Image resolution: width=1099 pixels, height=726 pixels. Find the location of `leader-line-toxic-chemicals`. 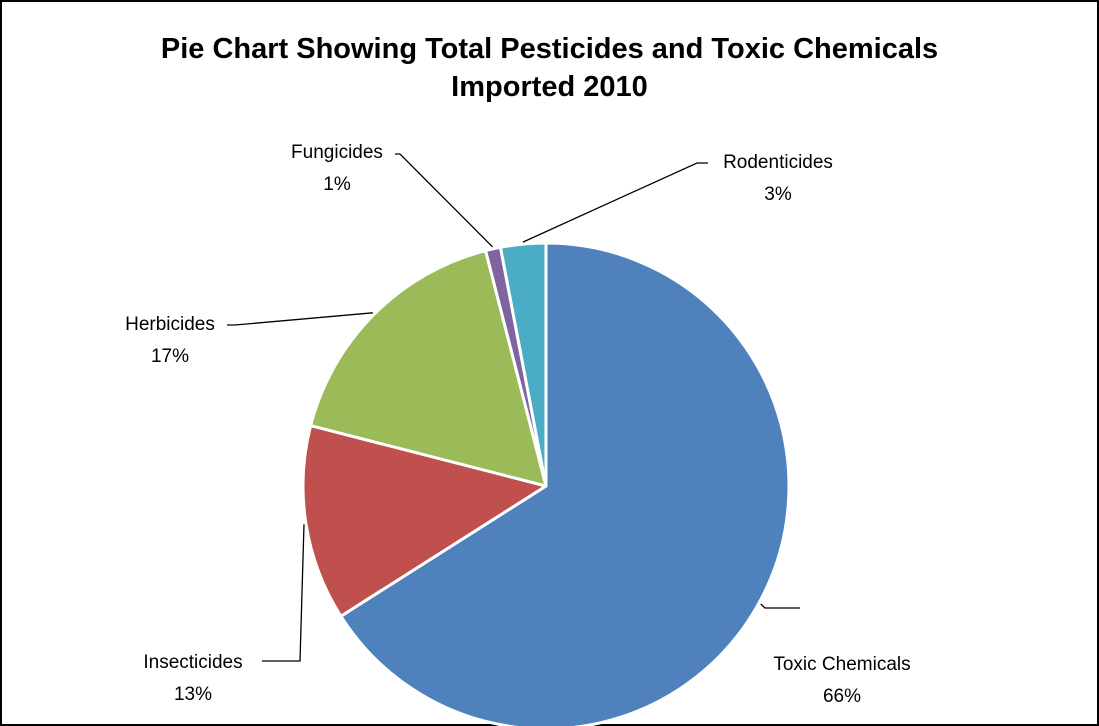

leader-line-toxic-chemicals is located at coordinates (780, 606).